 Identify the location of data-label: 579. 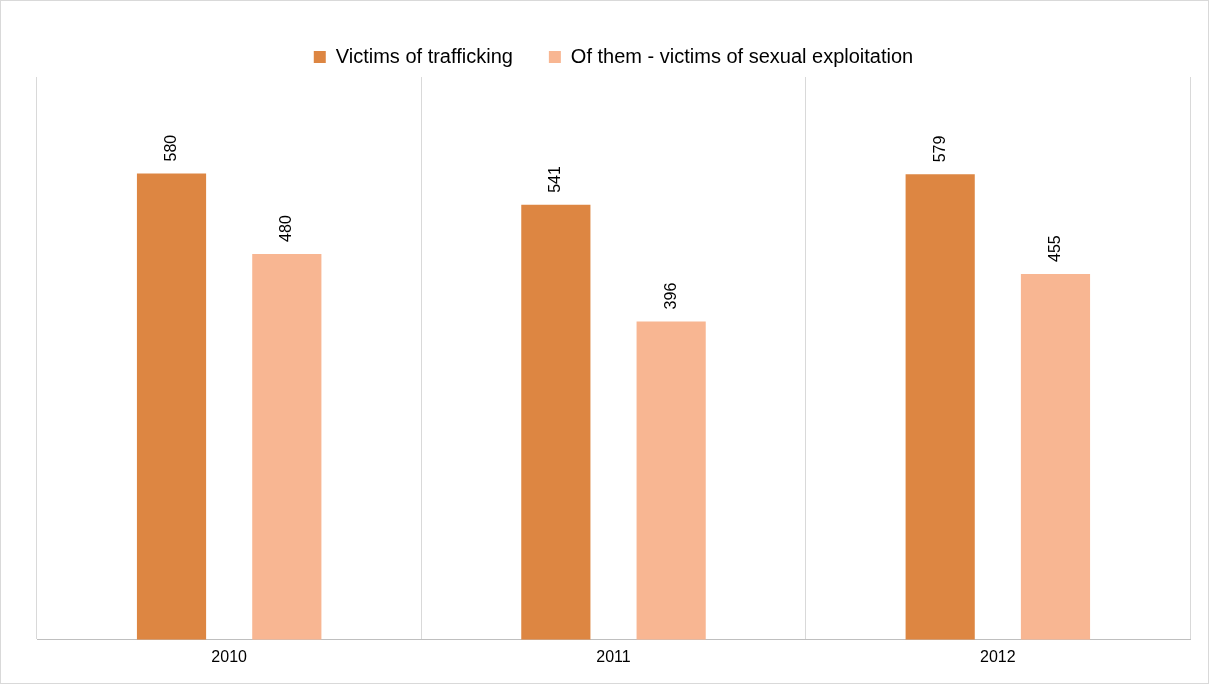
(939, 149).